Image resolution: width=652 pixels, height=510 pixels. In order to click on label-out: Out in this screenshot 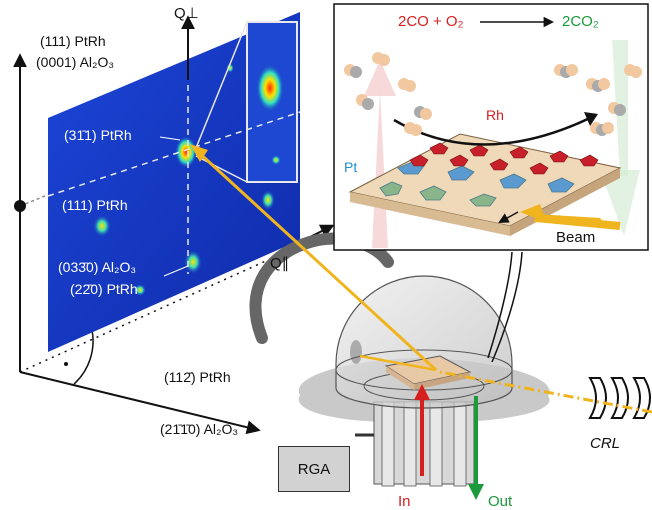, I will do `click(500, 501)`.